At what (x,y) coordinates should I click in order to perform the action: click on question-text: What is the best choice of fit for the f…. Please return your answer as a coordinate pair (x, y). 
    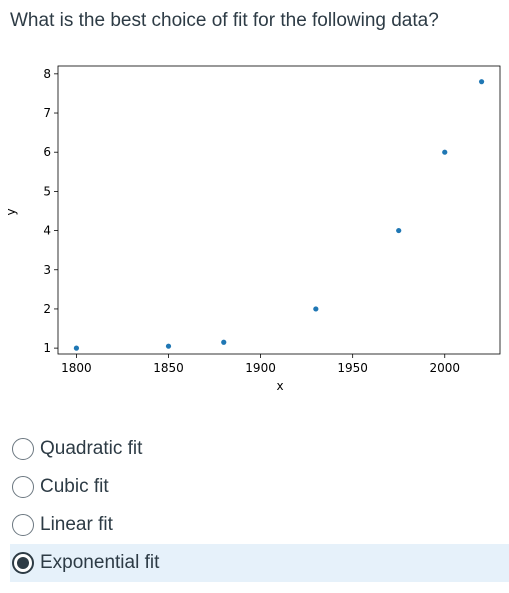
    Looking at the image, I should click on (224, 20).